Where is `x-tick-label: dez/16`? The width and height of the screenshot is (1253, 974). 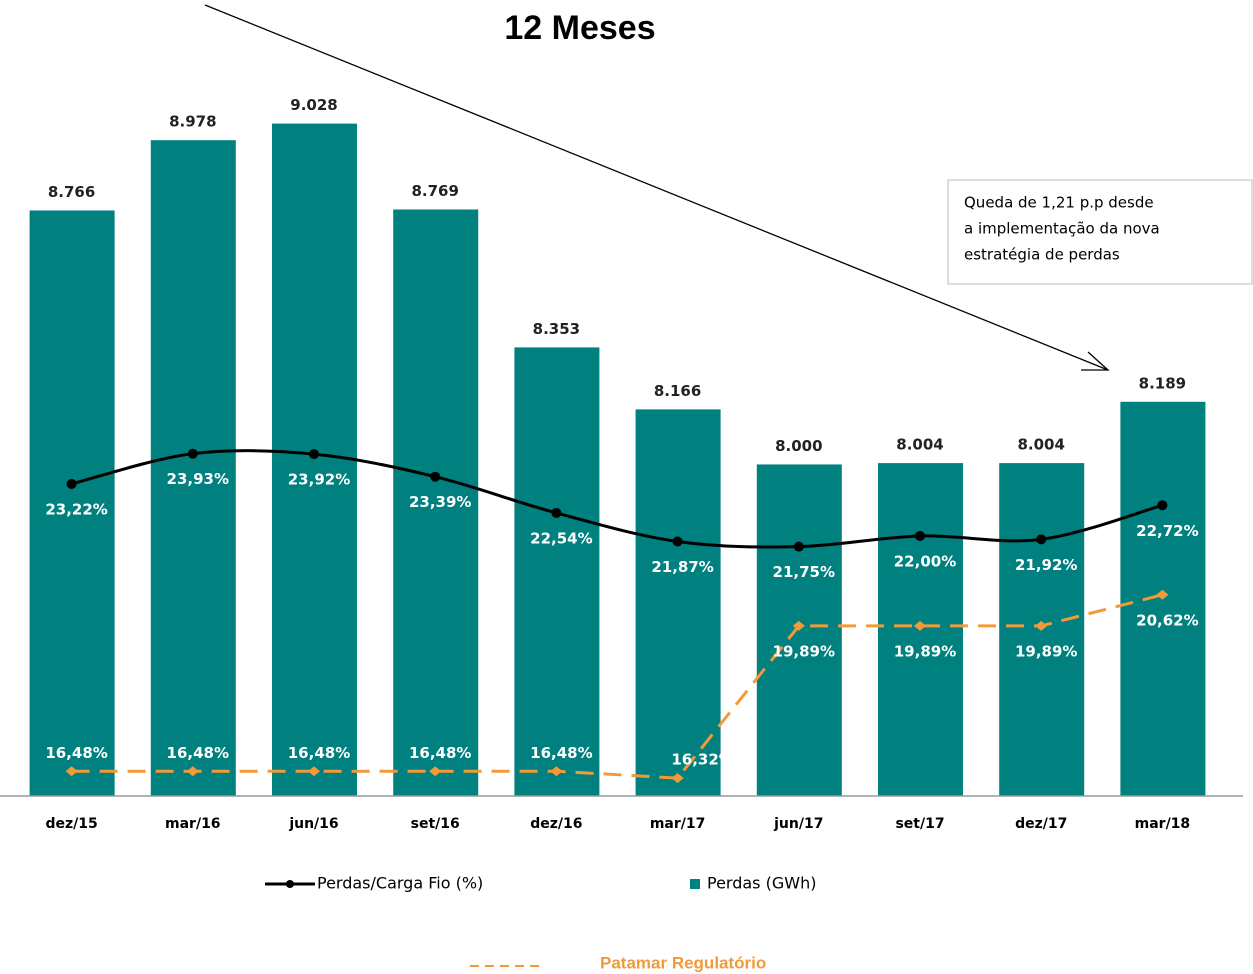
x-tick-label: dez/16 is located at coordinates (556, 824).